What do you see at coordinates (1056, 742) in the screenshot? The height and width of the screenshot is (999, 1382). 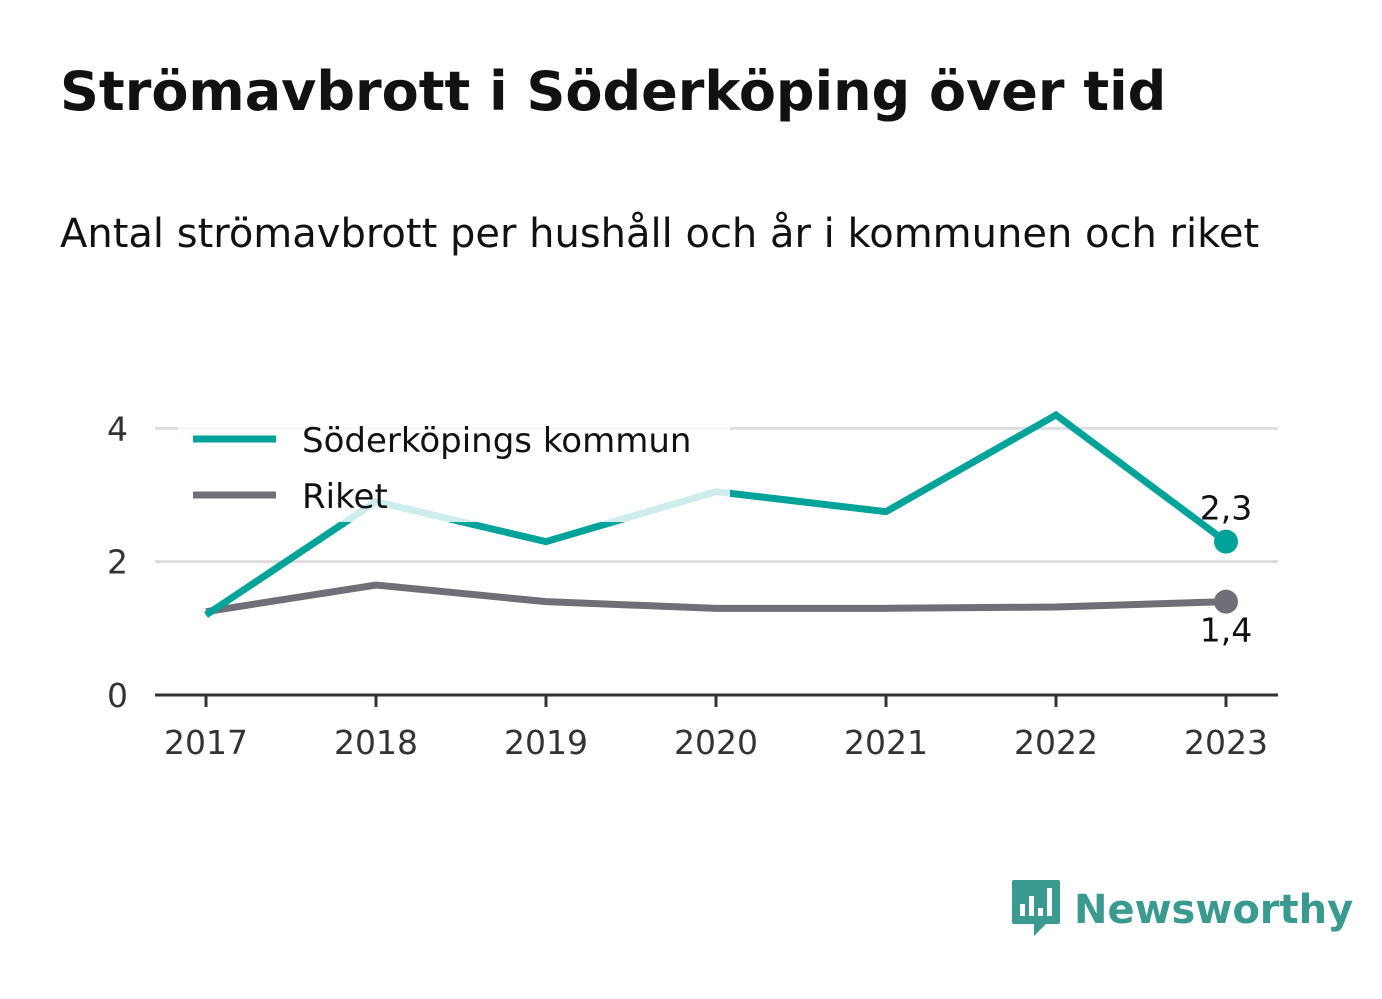 I see `x-tick-label-2022: 2022` at bounding box center [1056, 742].